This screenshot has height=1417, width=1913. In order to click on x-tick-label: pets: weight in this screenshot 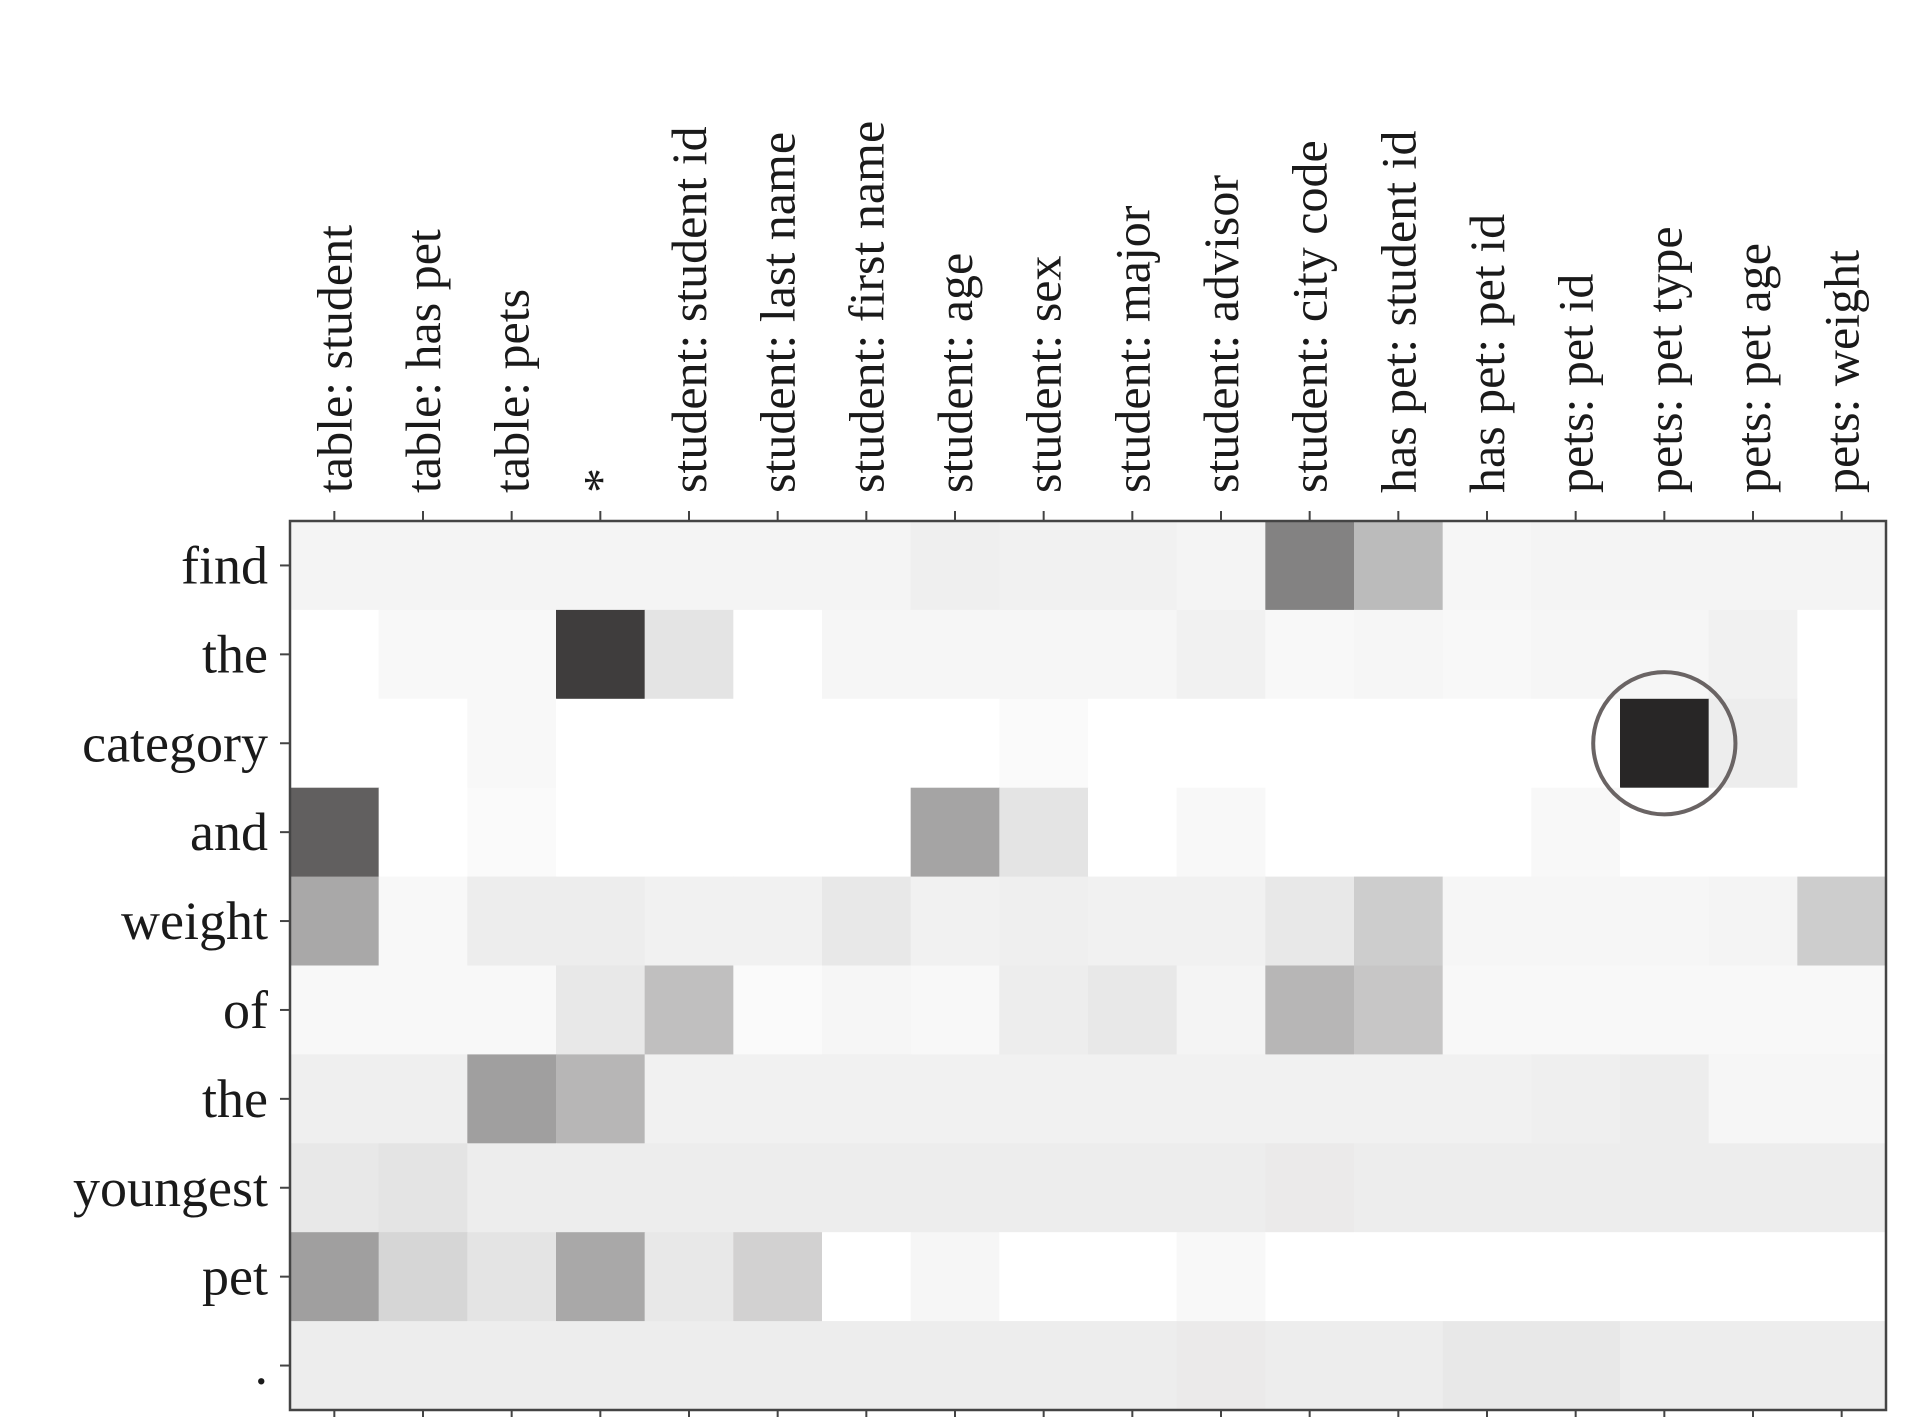, I will do `click(1842, 371)`.